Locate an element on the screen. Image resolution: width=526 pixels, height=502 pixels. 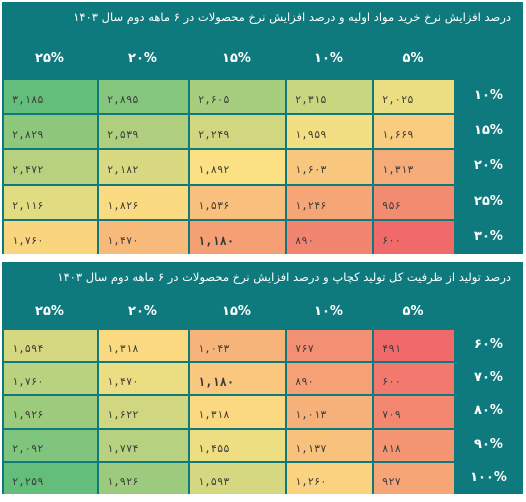
heatmap-cell: ۱,۹۵۹ is located at coordinates (329, 132).